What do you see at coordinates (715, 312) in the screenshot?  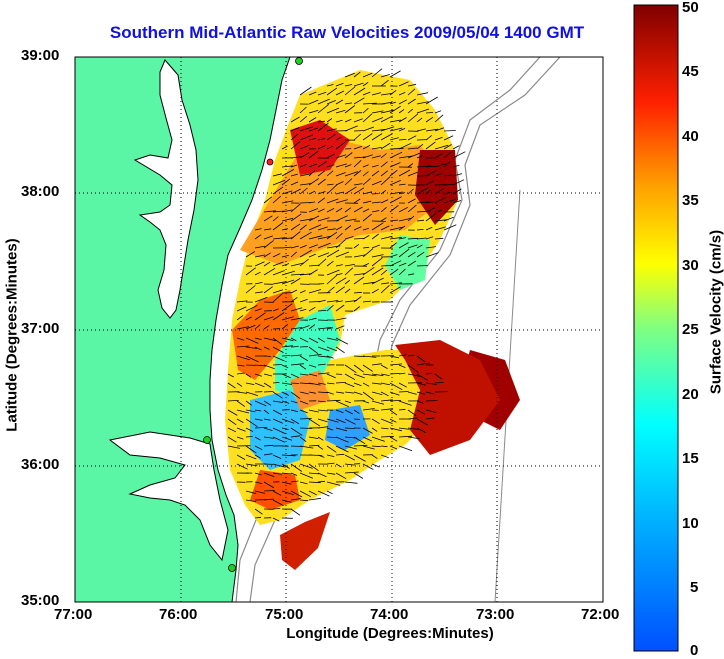 I see `colorbar-label: Surface Velocity (cm/s)` at bounding box center [715, 312].